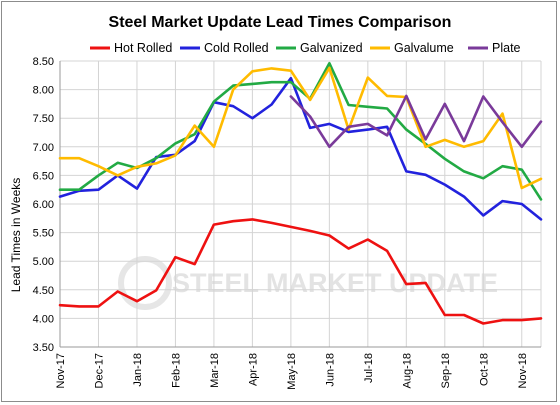 This screenshot has height=405, width=560. I want to click on watermark-globe-icon, so click(145, 283).